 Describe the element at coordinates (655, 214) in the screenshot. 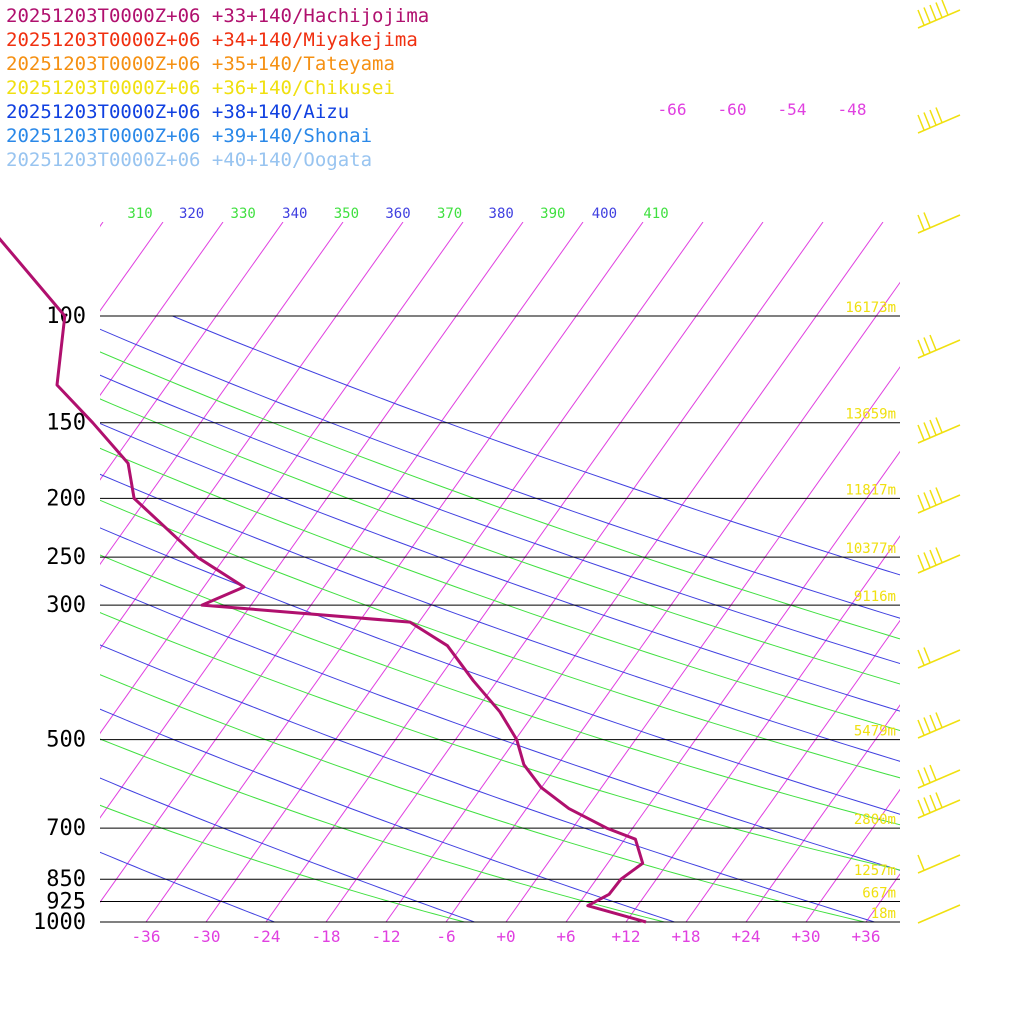

I see `theta-label: 410` at that location.